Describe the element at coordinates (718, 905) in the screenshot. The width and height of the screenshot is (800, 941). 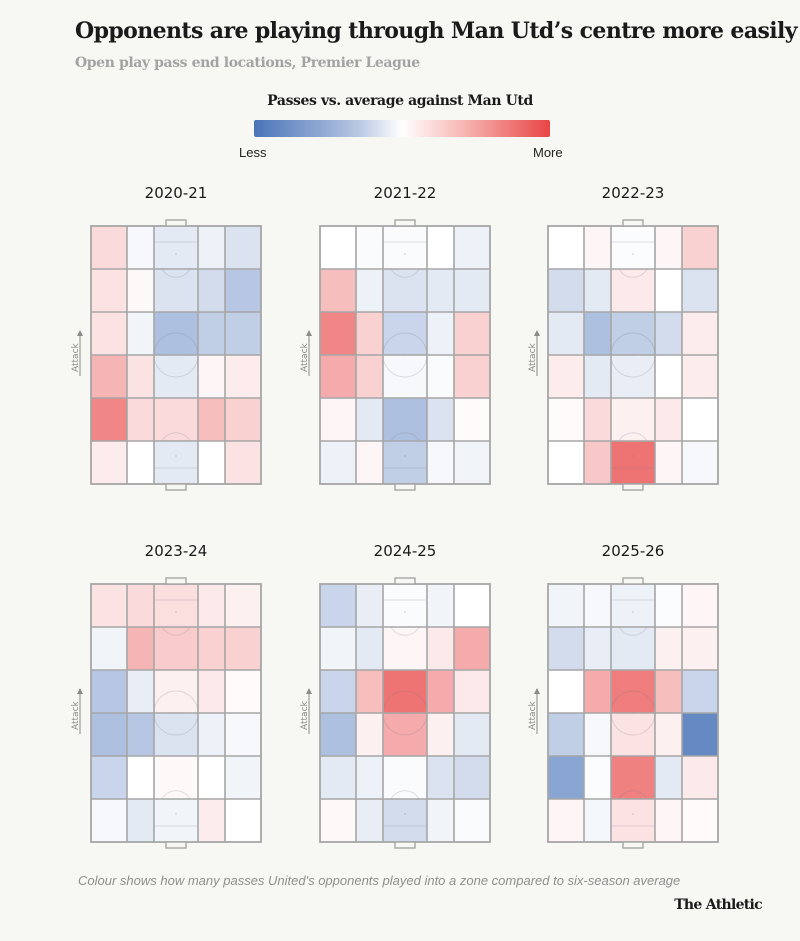
I see `brand-logo: The Athletic` at that location.